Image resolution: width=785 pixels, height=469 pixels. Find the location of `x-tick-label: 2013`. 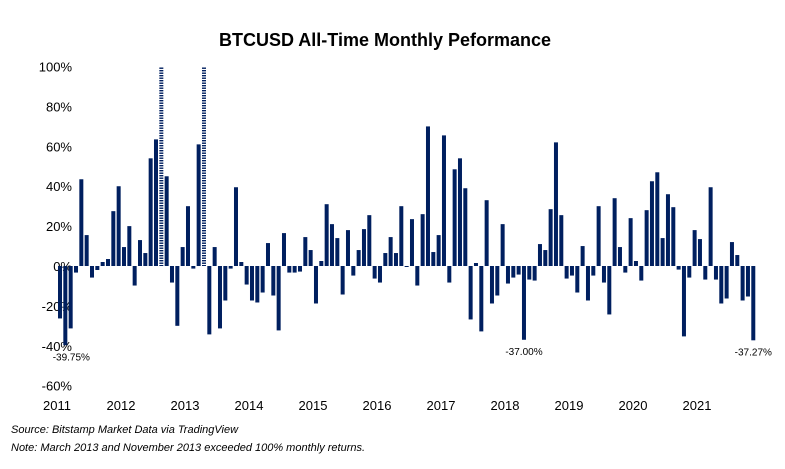

x-tick-label: 2013 is located at coordinates (185, 405).